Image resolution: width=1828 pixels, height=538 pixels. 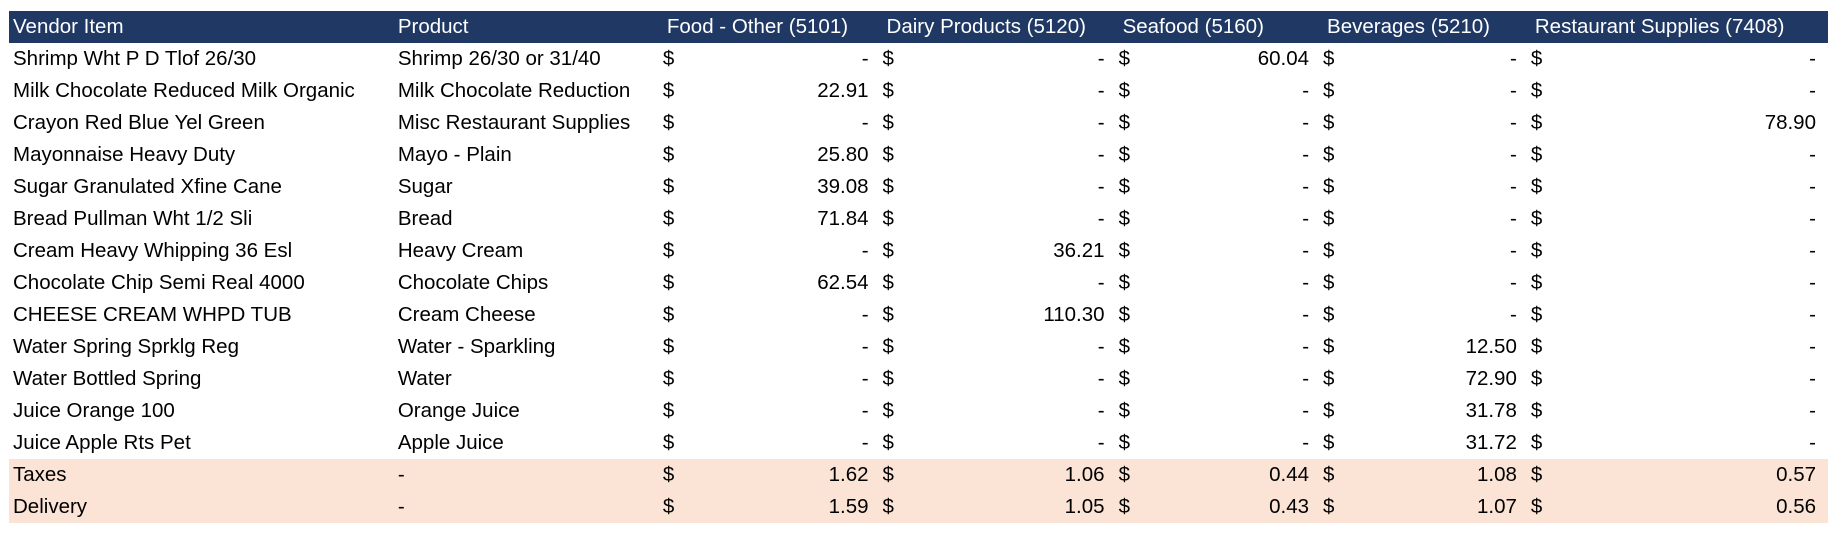 I want to click on cell-amount-food-other: 1.62, so click(x=848, y=474).